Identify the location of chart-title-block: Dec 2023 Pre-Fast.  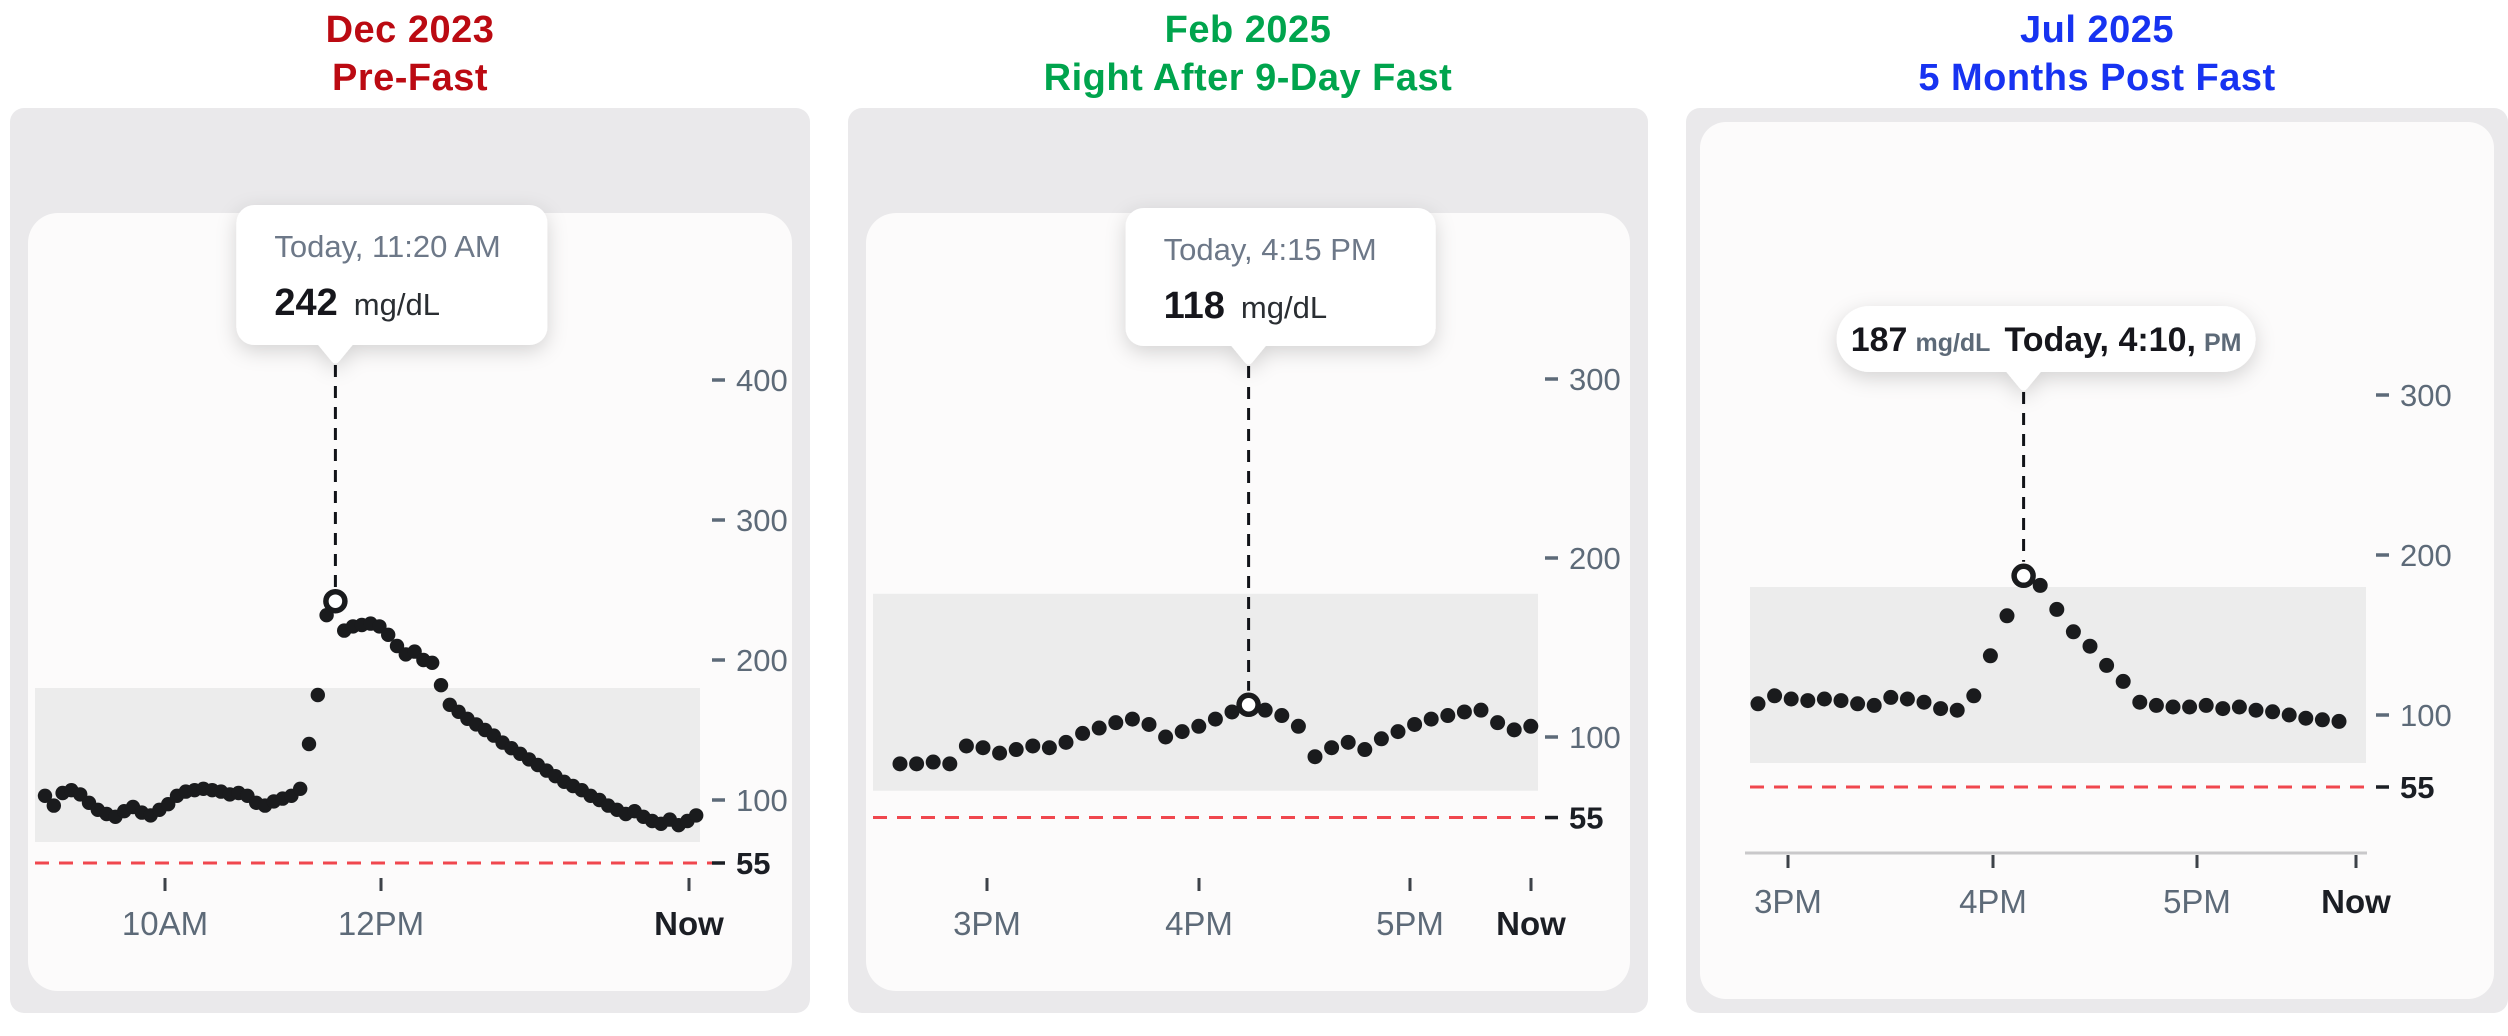
(410, 54).